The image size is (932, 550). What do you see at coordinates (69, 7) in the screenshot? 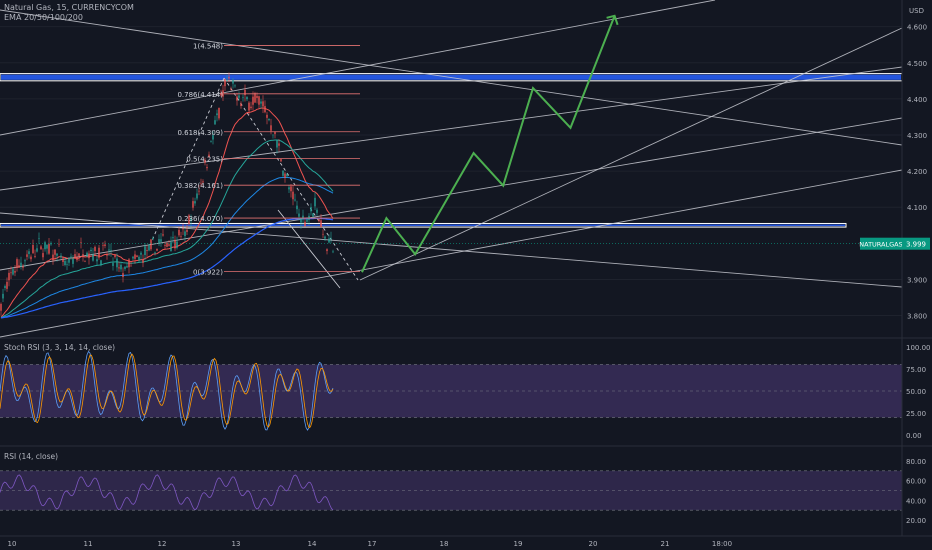
I see `symbol-title: Natural Gas, 15, CURRENCYCOM` at bounding box center [69, 7].